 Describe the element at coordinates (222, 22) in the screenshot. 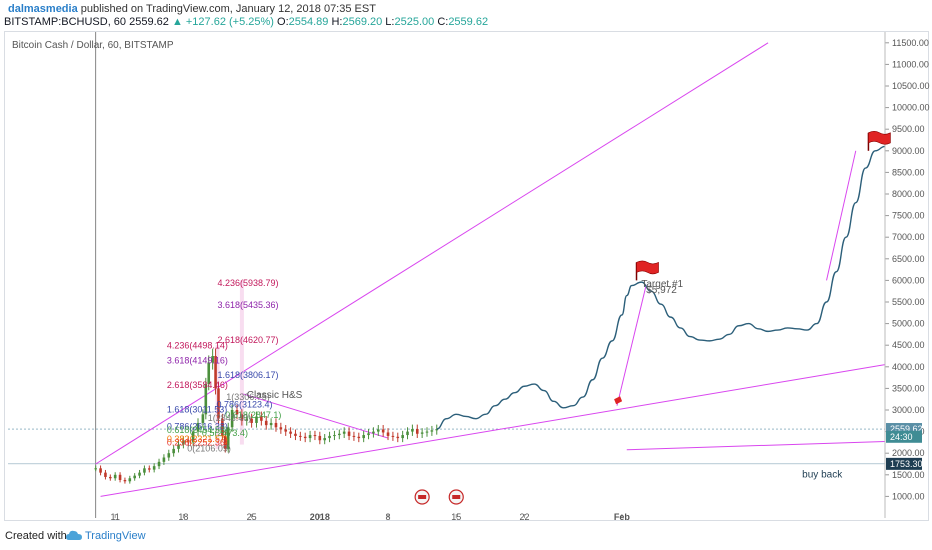

I see `price-change: ▲ +127.62 (+5.25%)` at that location.